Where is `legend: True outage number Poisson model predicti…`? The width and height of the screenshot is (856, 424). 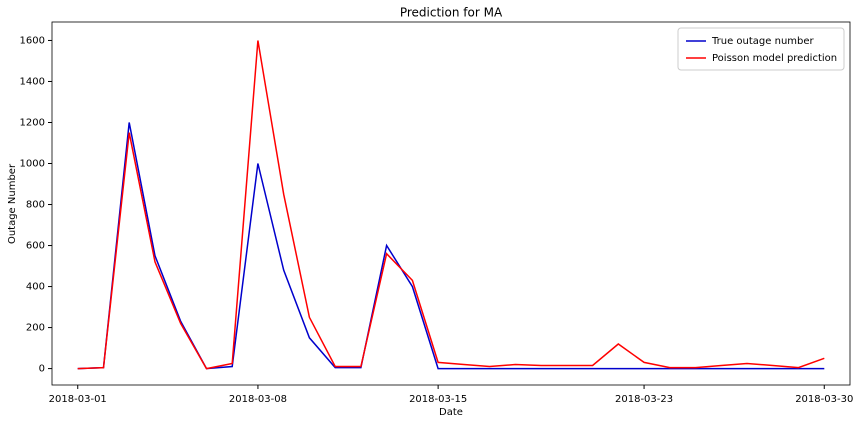 legend: True outage number Poisson model predicti… is located at coordinates (761, 49).